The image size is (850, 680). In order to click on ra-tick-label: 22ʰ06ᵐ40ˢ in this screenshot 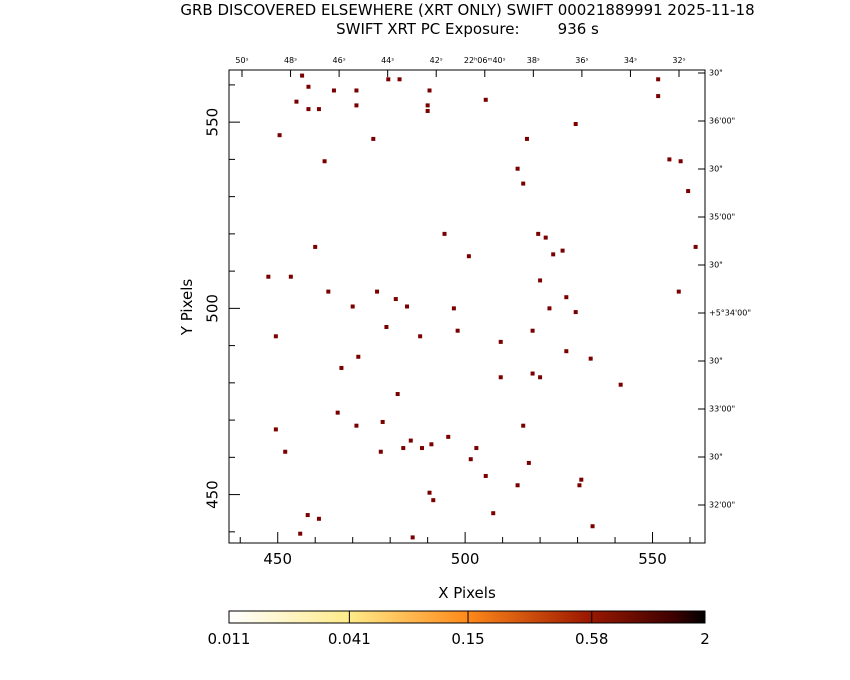, I will do `click(485, 60)`.